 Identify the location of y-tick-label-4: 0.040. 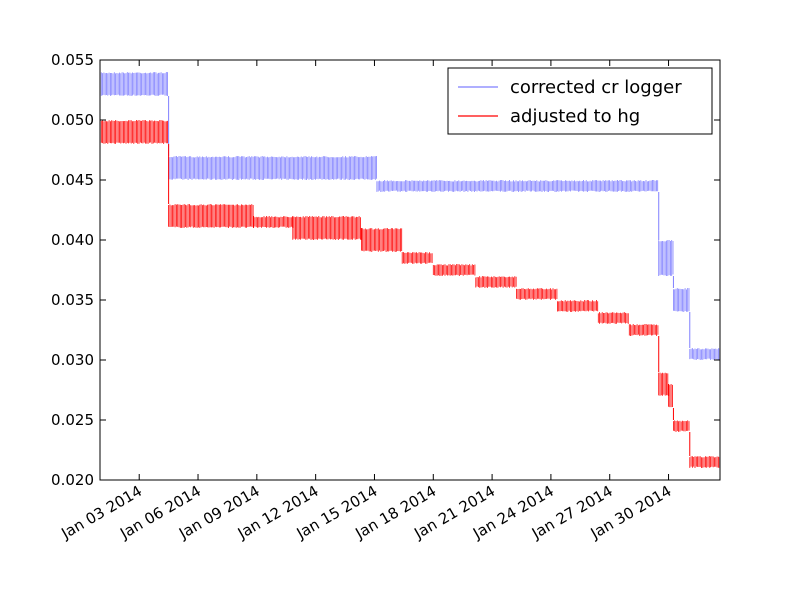
(72, 240).